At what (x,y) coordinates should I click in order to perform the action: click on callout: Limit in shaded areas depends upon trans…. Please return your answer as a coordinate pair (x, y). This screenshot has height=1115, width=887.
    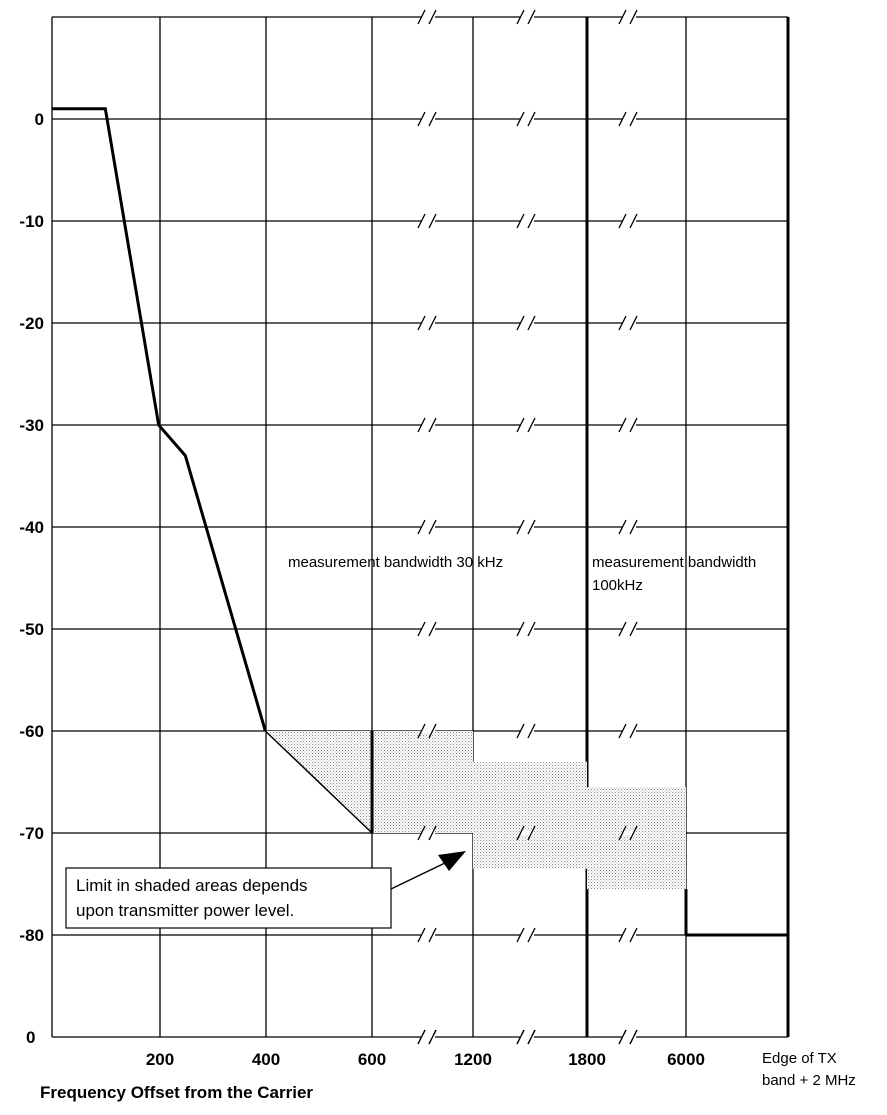
    Looking at the image, I should click on (265, 890).